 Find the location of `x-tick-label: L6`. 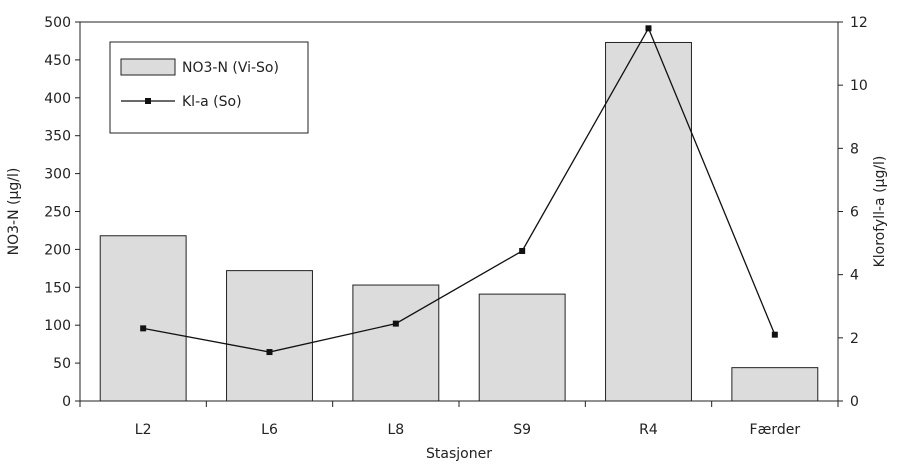

x-tick-label: L6 is located at coordinates (269, 430).